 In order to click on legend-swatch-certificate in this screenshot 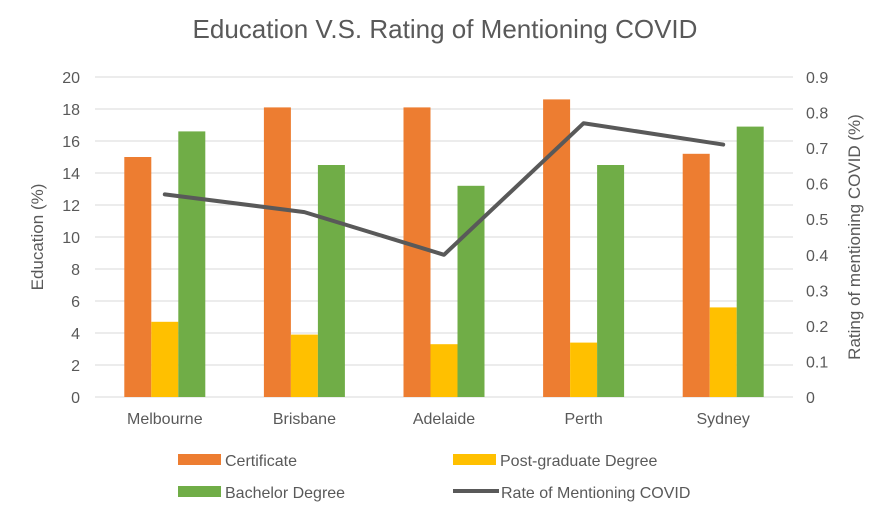, I will do `click(199, 459)`.